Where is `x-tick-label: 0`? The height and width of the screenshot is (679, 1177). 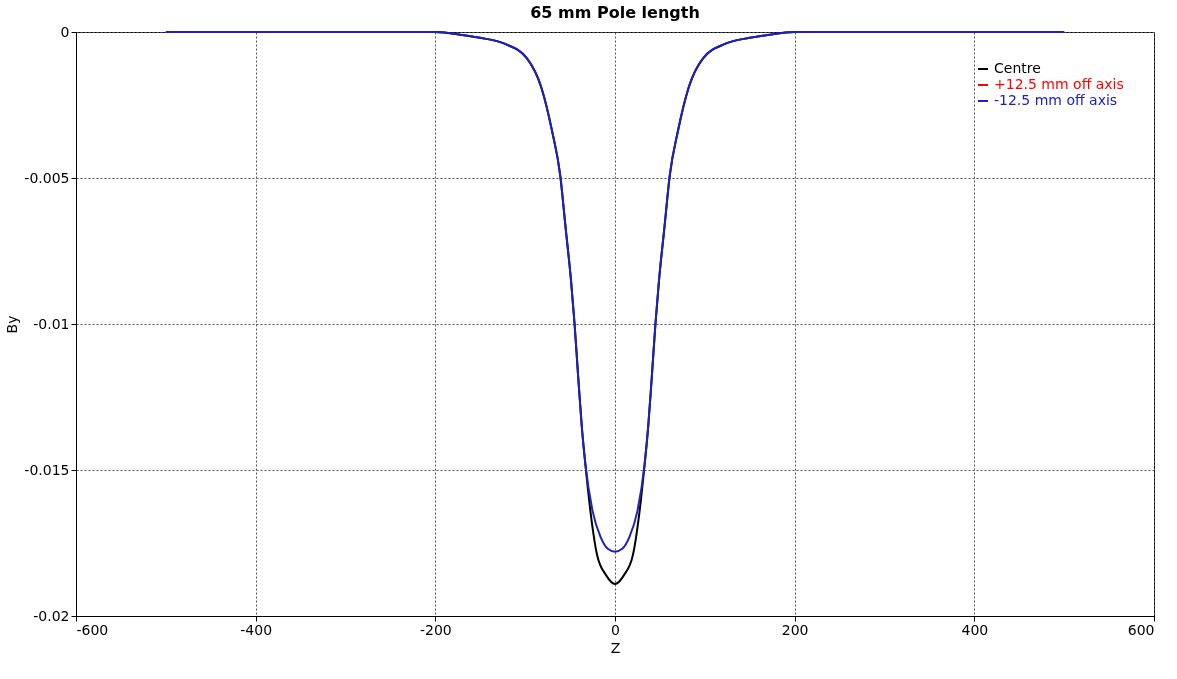 x-tick-label: 0 is located at coordinates (615, 629).